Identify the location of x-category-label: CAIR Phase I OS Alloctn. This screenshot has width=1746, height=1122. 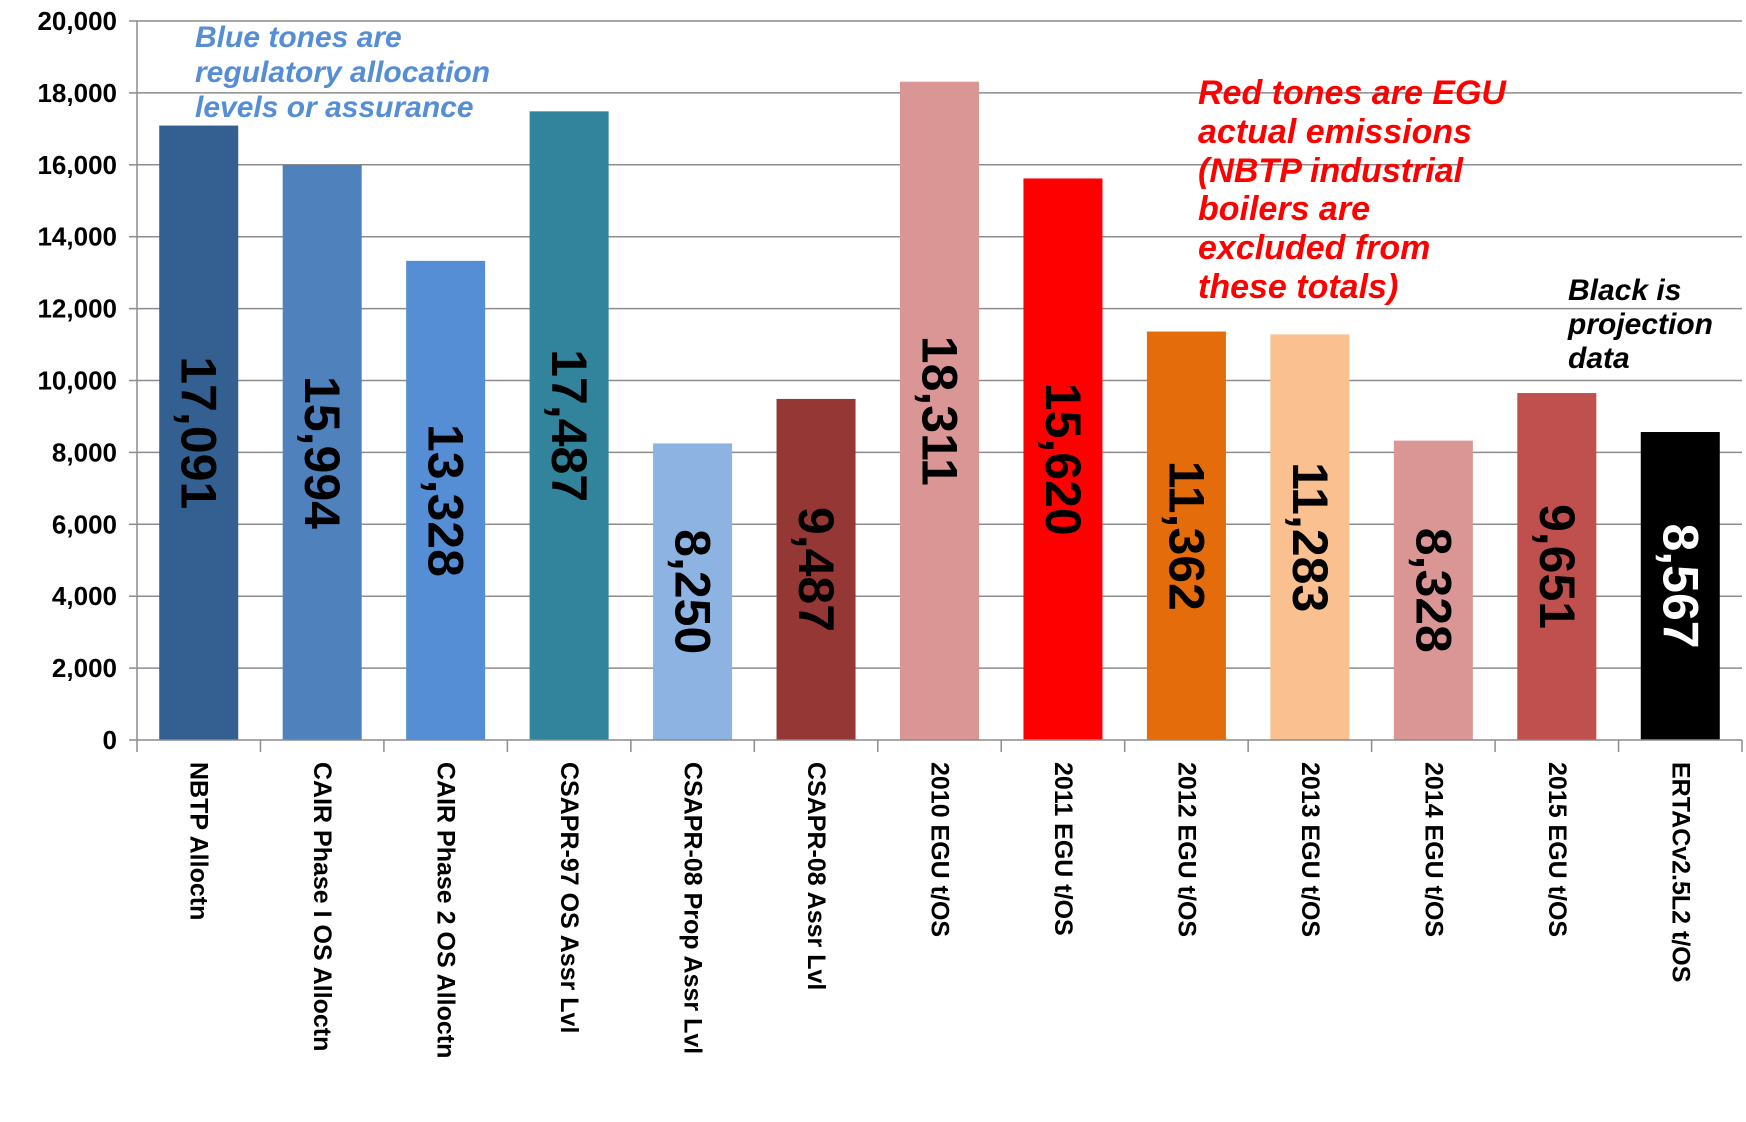
(322, 906).